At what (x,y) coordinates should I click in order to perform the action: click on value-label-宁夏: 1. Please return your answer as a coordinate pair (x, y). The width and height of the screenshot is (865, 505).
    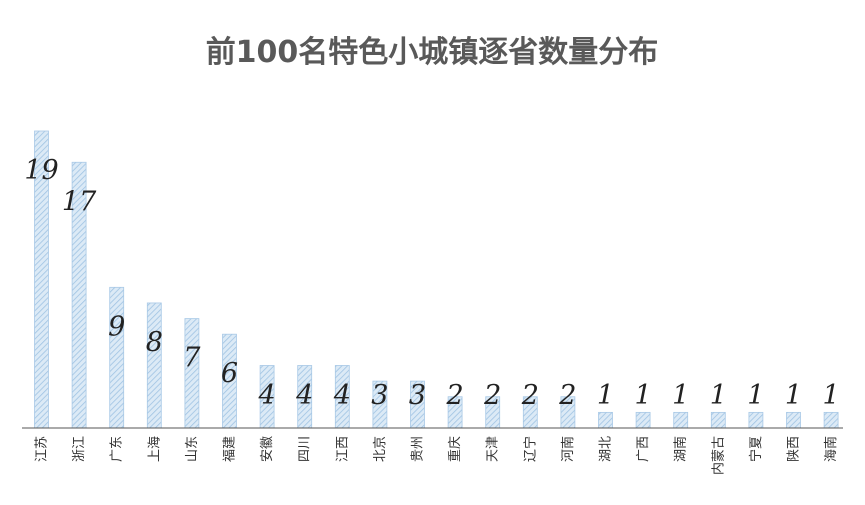
    Looking at the image, I should click on (755, 395).